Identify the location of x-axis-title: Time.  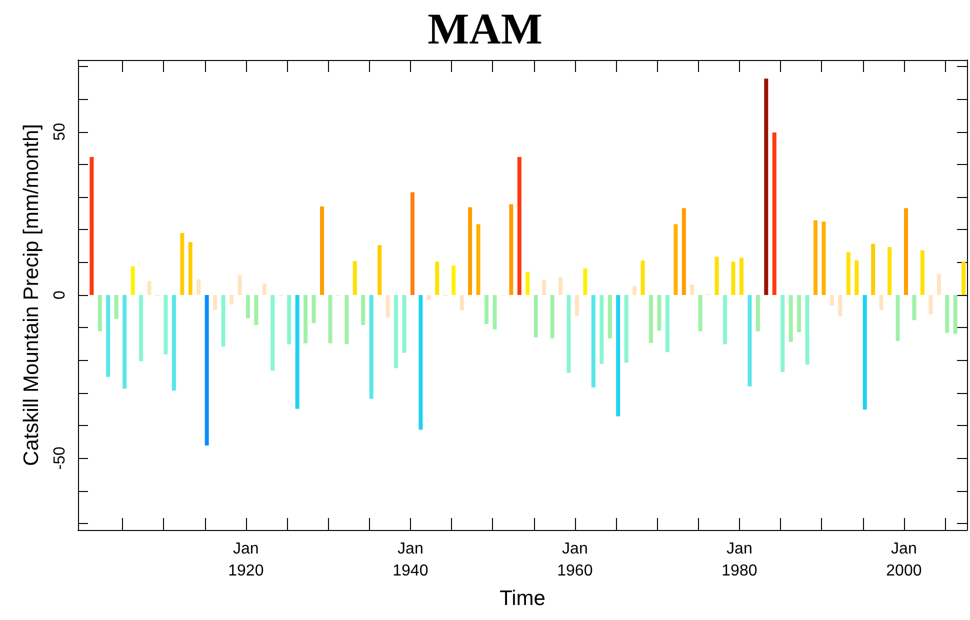
(523, 598).